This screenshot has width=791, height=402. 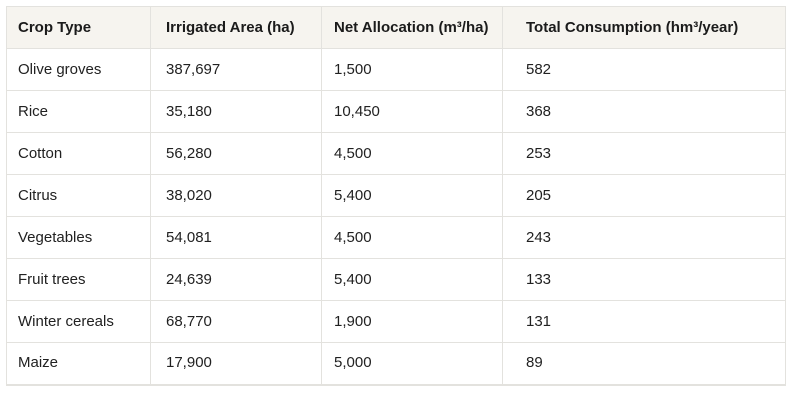 What do you see at coordinates (236, 111) in the screenshot?
I see `cell-irrigated-area: 35,180` at bounding box center [236, 111].